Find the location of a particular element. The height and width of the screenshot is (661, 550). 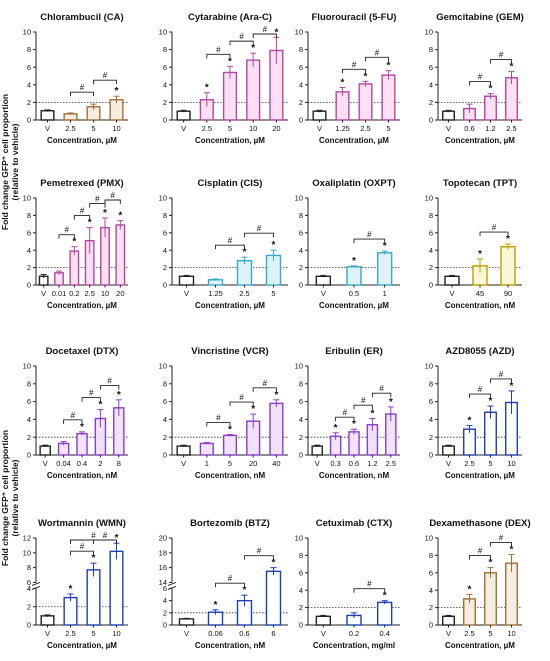

x-tick-label: 40 is located at coordinates (276, 463).